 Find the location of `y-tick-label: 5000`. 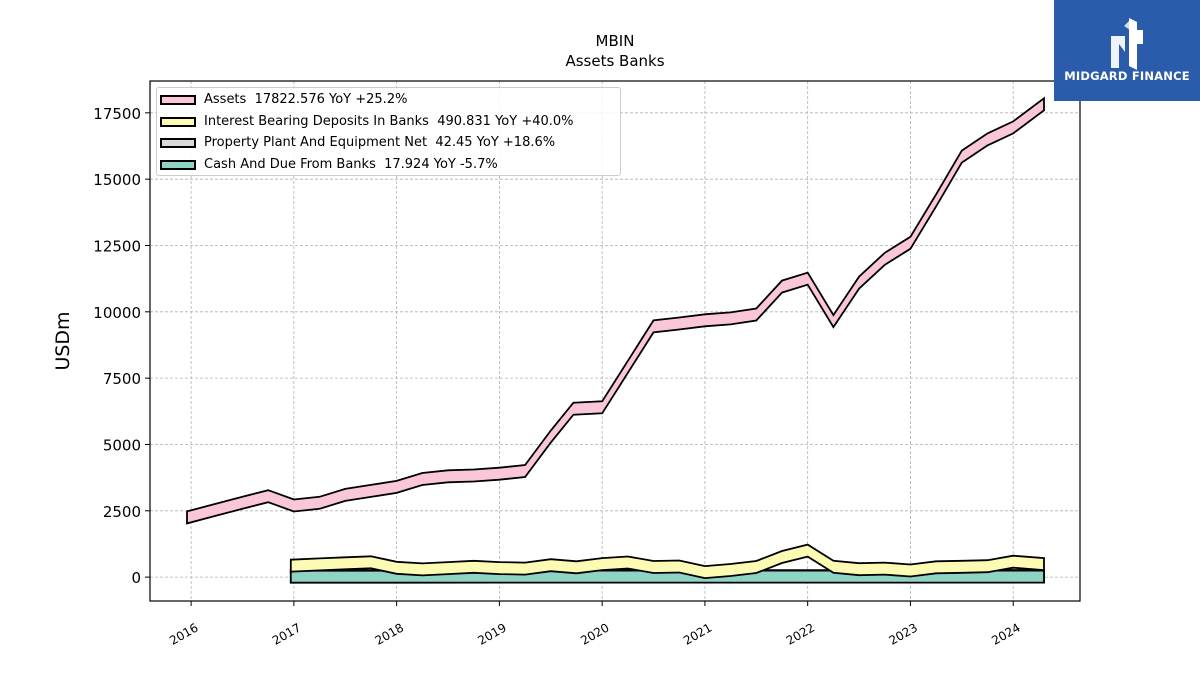

y-tick-label: 5000 is located at coordinates (122, 445).